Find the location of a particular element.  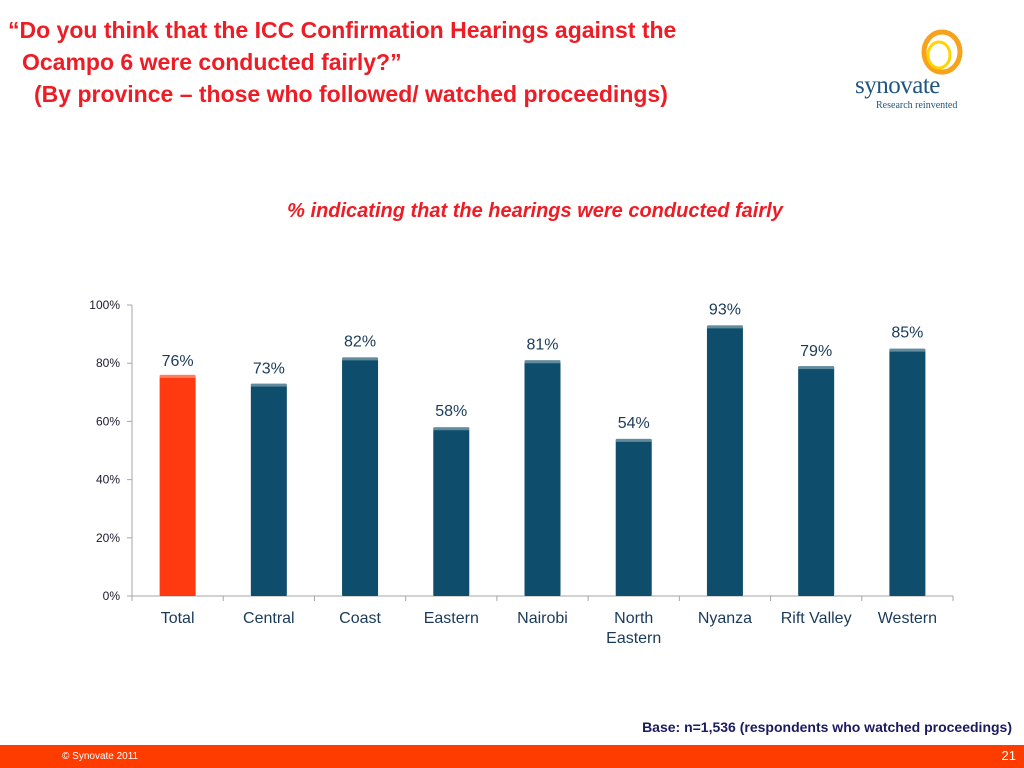

data-label: 79% is located at coordinates (816, 351).